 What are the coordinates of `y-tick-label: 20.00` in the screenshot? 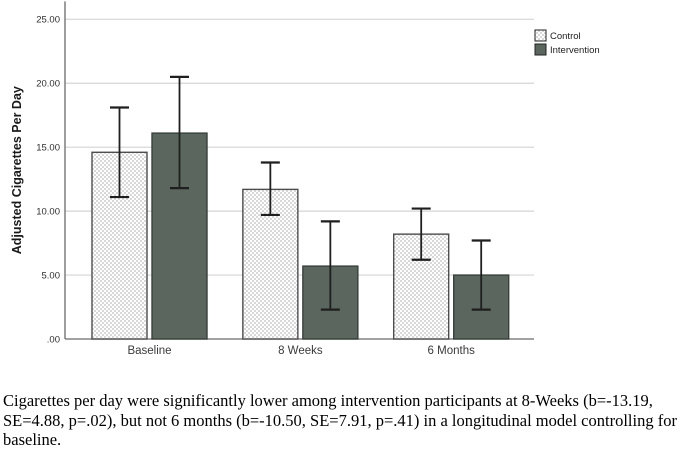 It's located at (48, 84).